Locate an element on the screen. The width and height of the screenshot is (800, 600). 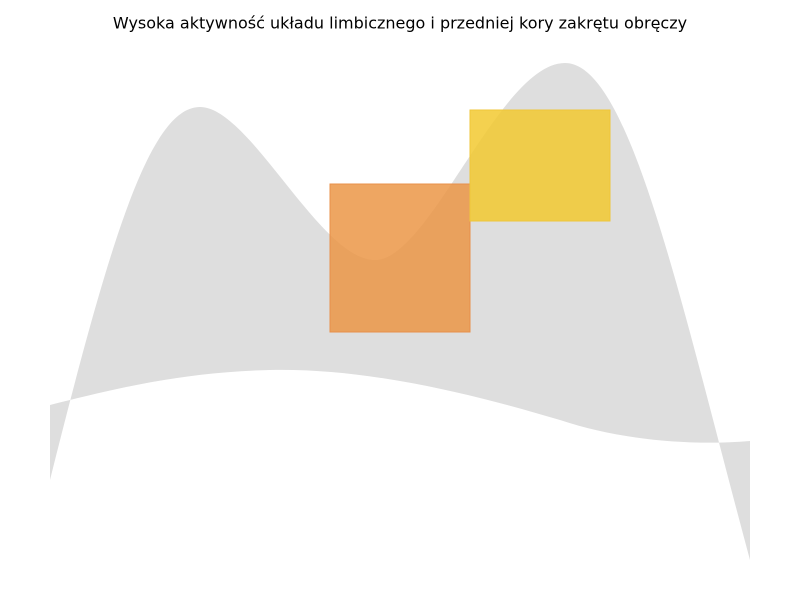
orange-box is located at coordinates (400, 258).